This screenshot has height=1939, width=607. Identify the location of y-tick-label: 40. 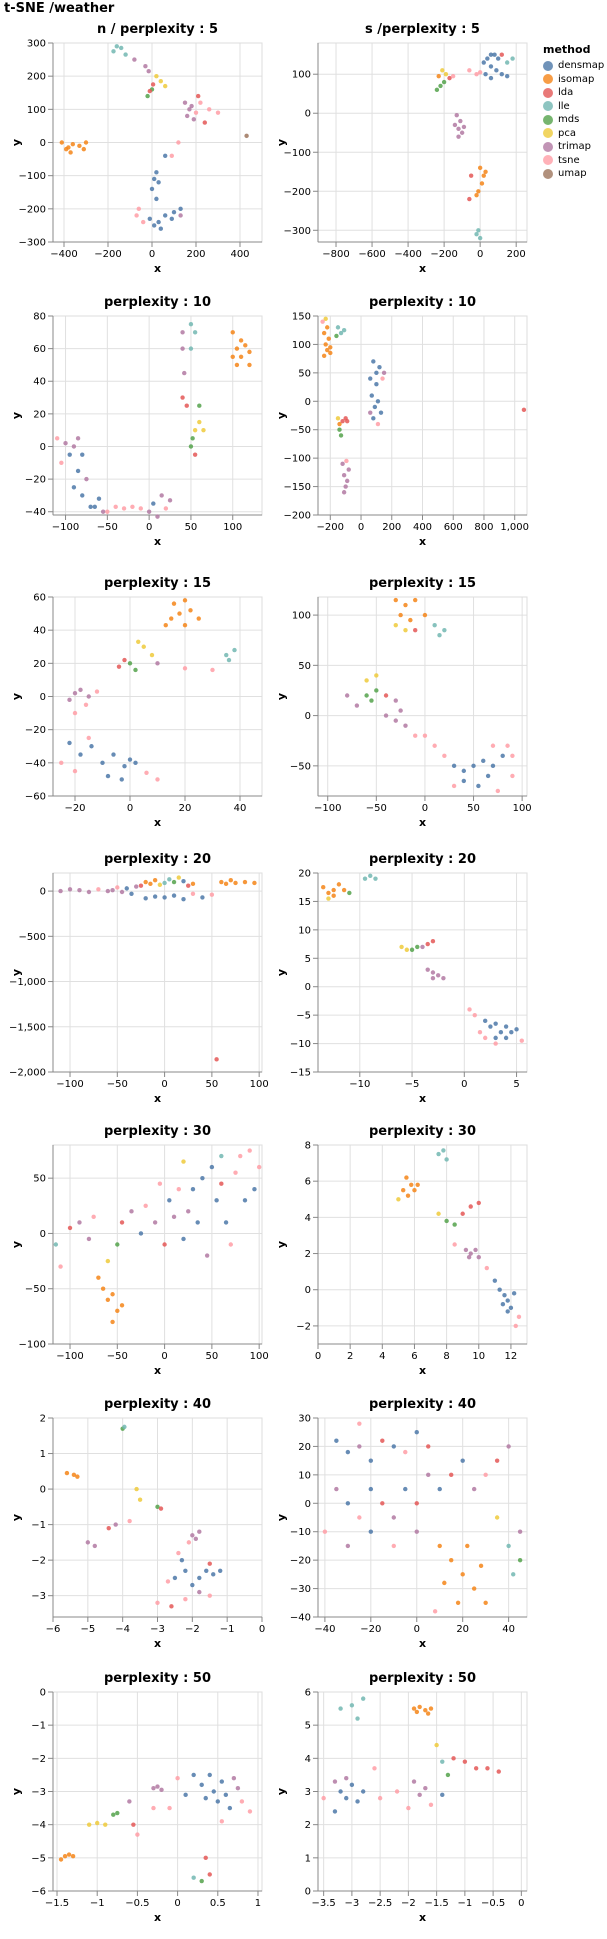
(39, 382).